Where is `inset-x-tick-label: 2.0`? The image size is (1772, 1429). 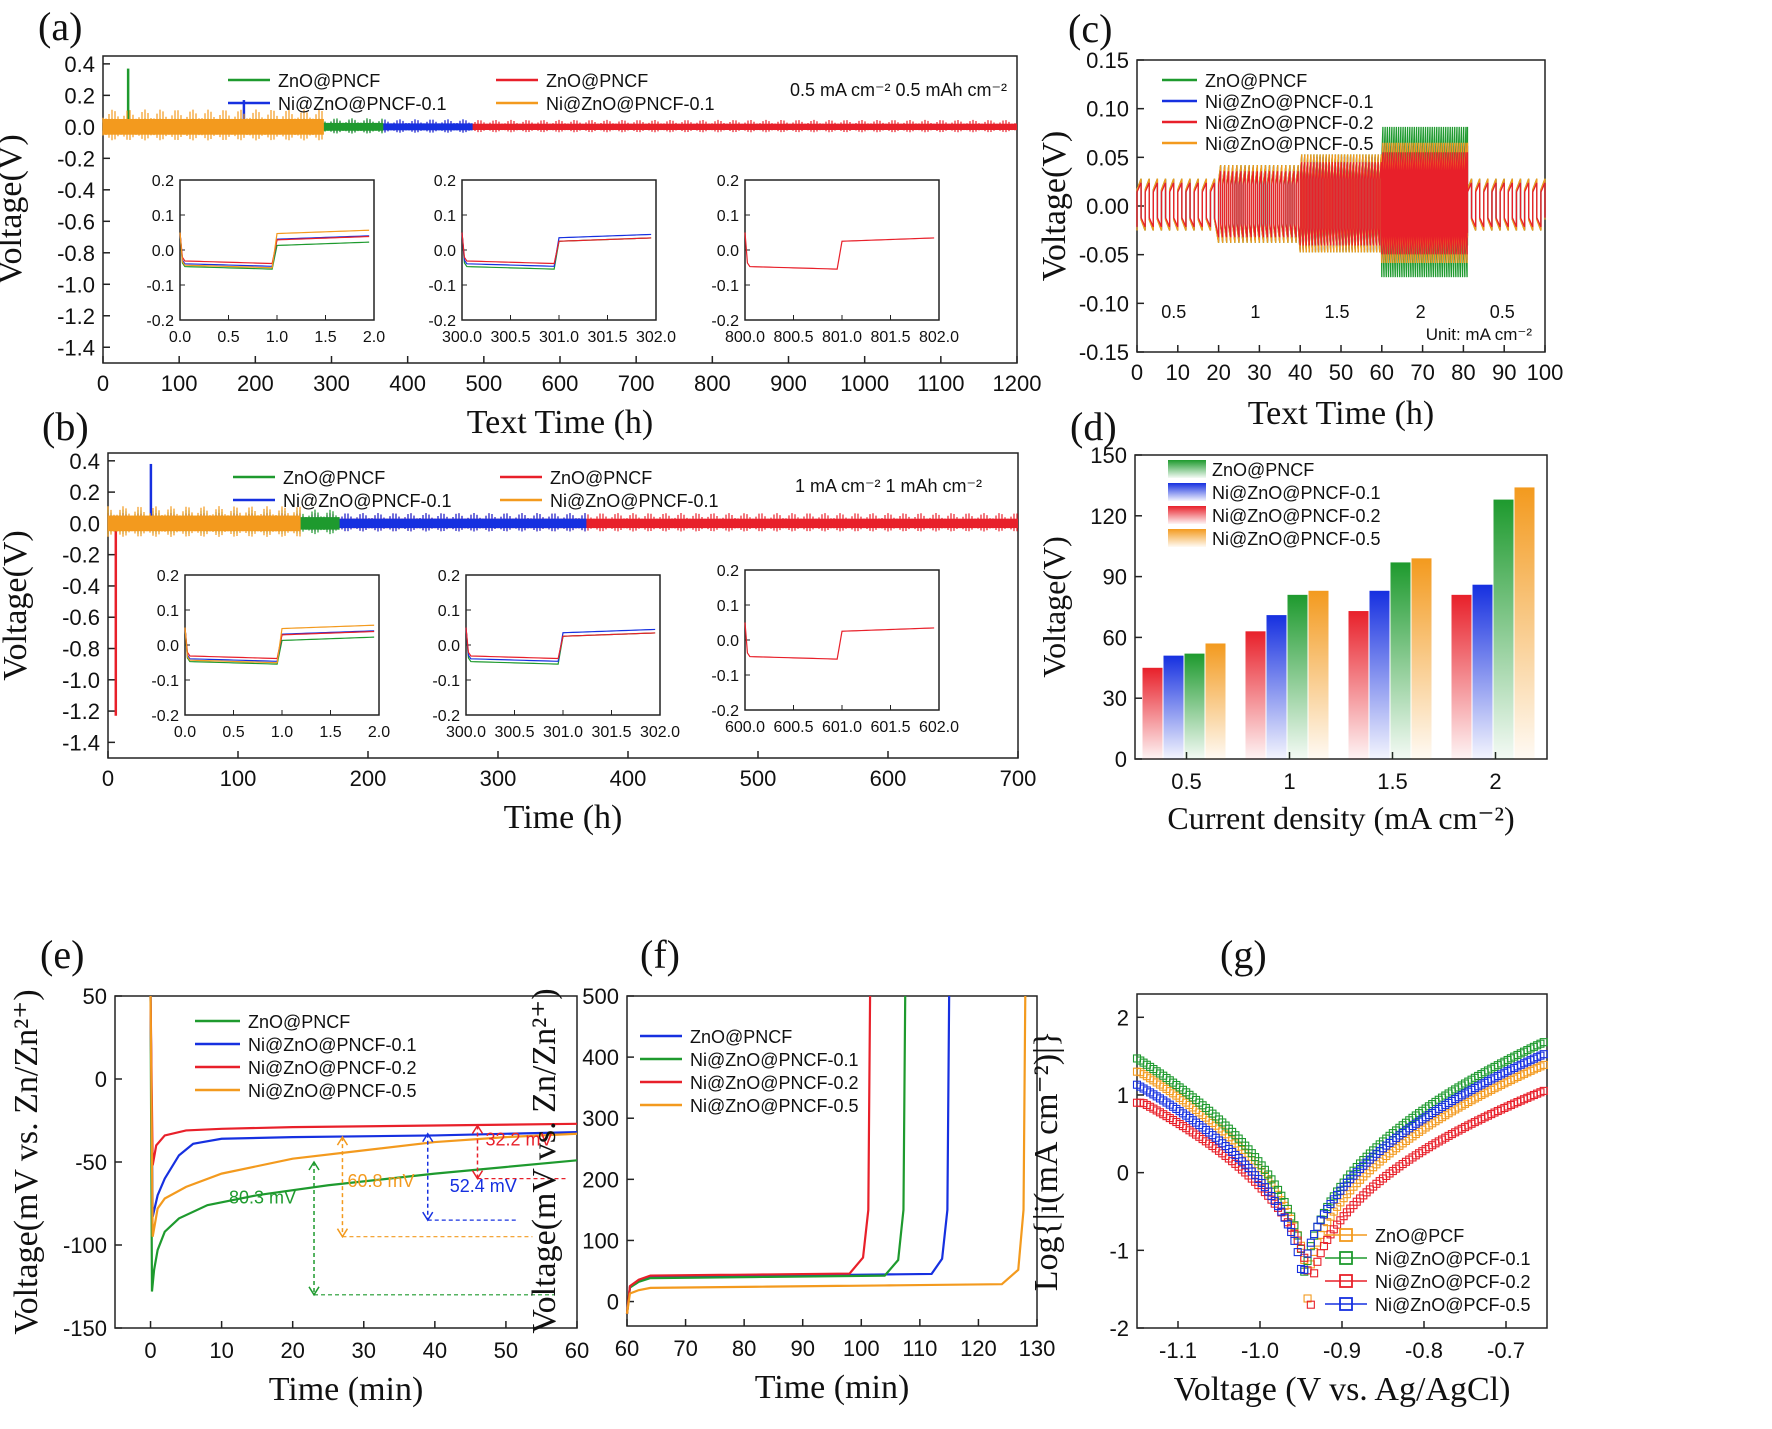 inset-x-tick-label: 2.0 is located at coordinates (374, 337).